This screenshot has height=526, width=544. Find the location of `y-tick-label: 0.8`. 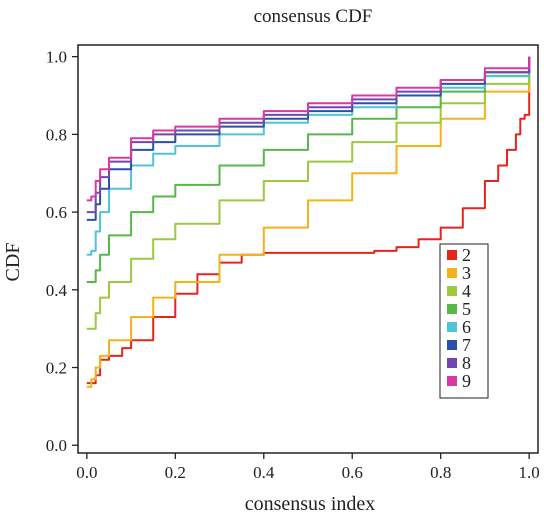

y-tick-label: 0.8 is located at coordinates (56, 134).